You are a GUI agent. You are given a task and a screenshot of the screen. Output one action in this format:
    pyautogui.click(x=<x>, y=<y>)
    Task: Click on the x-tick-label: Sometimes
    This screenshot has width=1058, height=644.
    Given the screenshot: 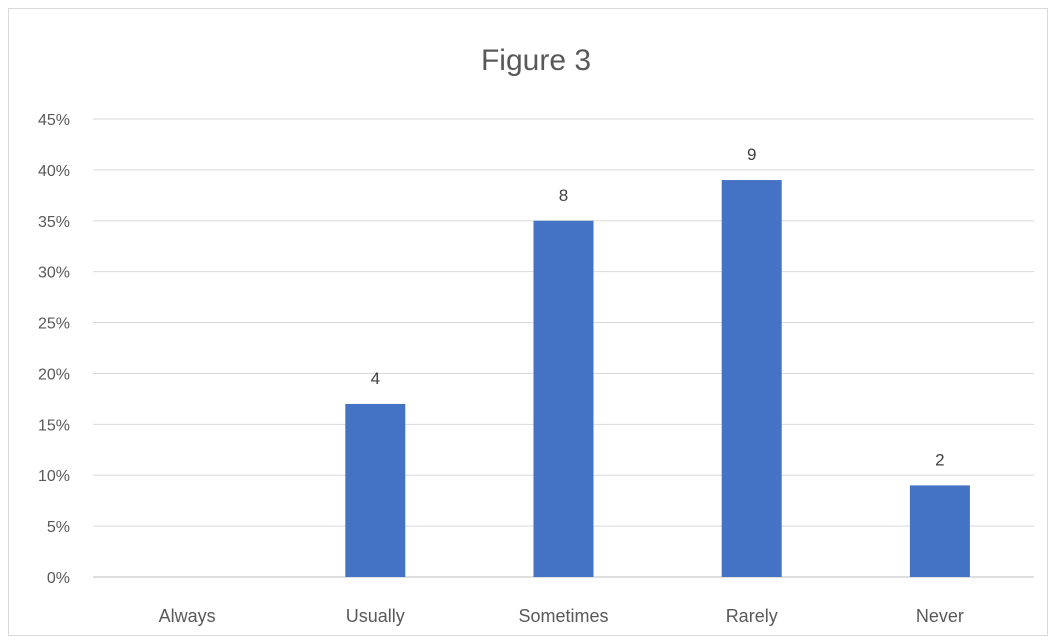 What is the action you would take?
    pyautogui.click(x=563, y=616)
    